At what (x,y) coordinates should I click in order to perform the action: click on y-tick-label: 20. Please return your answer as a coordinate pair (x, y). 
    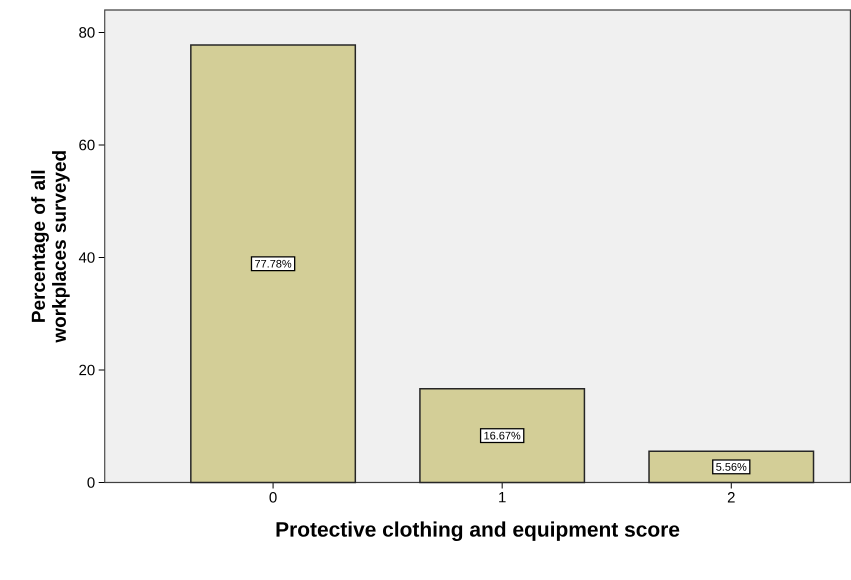
    Looking at the image, I should click on (87, 370).